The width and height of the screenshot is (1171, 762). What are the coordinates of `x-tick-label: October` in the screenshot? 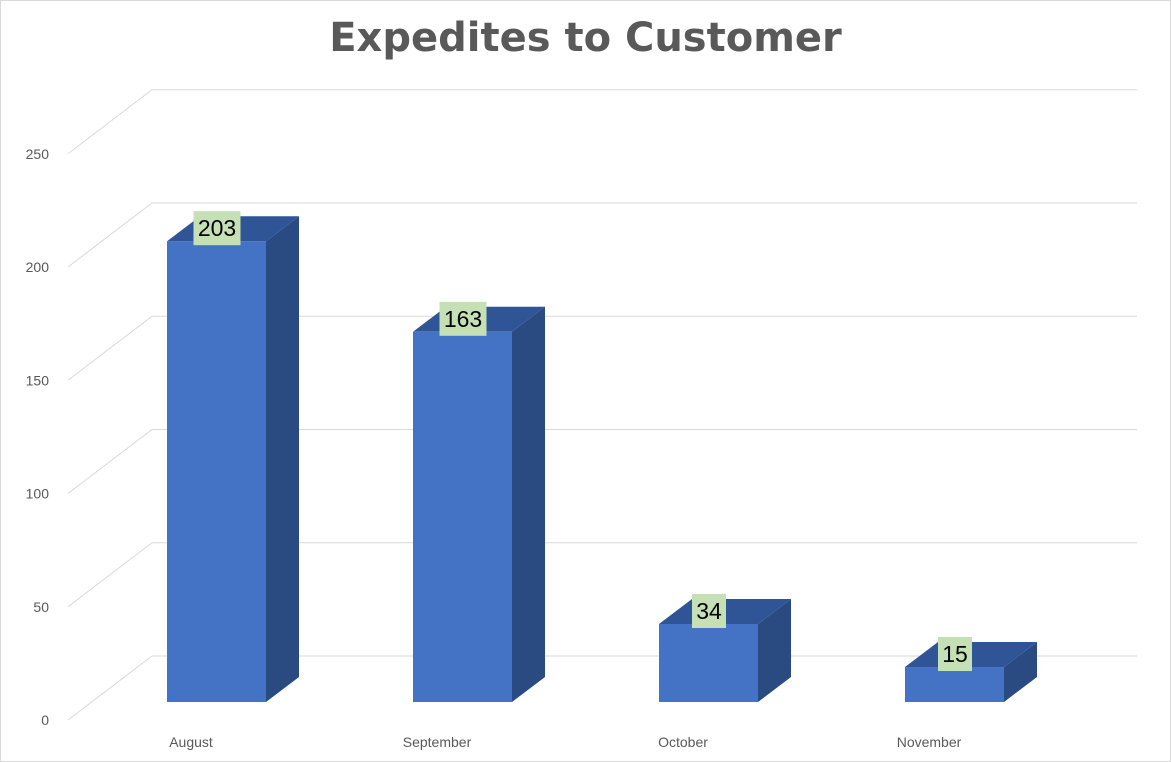 It's located at (683, 742).